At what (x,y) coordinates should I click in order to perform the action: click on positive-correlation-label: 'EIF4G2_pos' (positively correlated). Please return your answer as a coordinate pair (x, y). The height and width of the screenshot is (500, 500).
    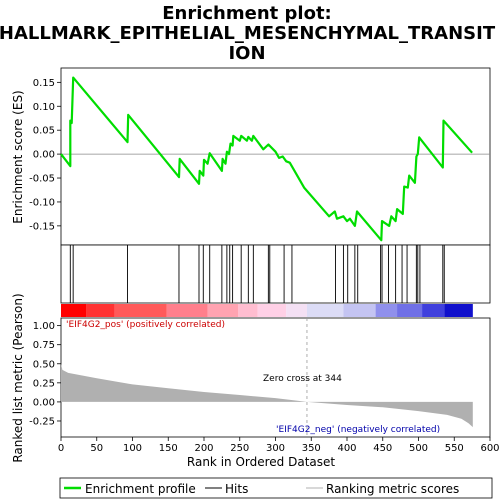
    Looking at the image, I should click on (145, 325).